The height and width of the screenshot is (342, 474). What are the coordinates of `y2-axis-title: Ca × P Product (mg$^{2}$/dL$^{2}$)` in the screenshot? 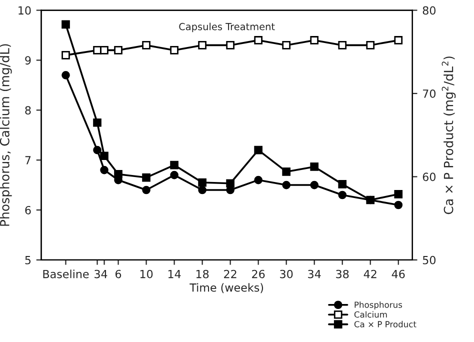 It's located at (449, 135).